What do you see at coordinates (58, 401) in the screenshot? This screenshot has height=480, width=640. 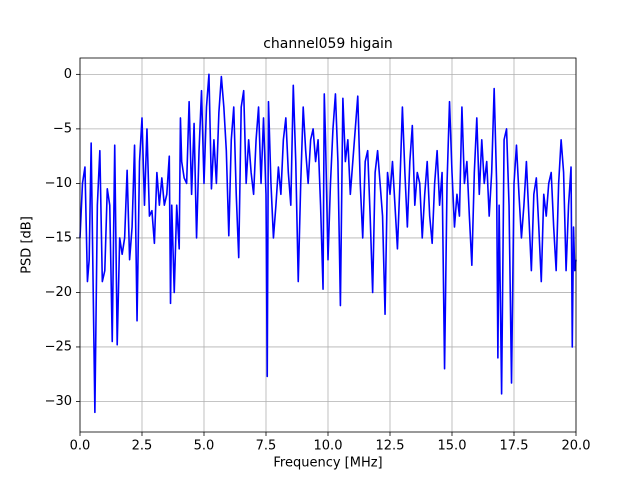 I see `y-tick-label: −30` at bounding box center [58, 401].